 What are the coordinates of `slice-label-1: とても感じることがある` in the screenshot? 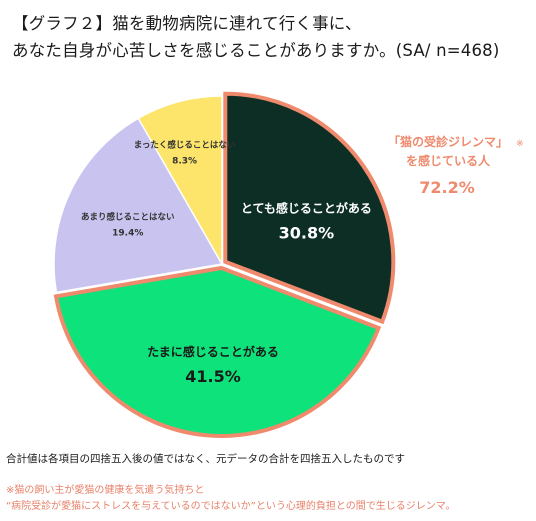 It's located at (306, 207).